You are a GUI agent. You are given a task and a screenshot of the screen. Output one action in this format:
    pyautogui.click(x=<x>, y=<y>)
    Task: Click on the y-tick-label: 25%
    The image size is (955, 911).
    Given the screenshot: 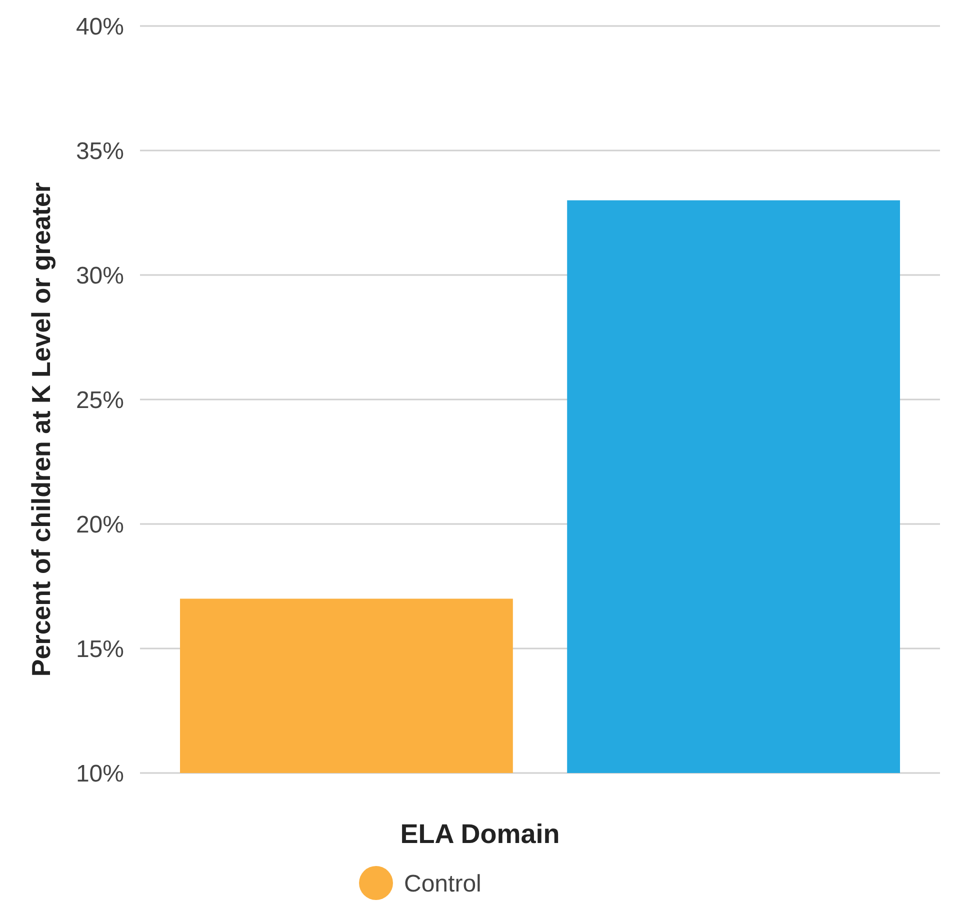 What is the action you would take?
    pyautogui.click(x=100, y=400)
    